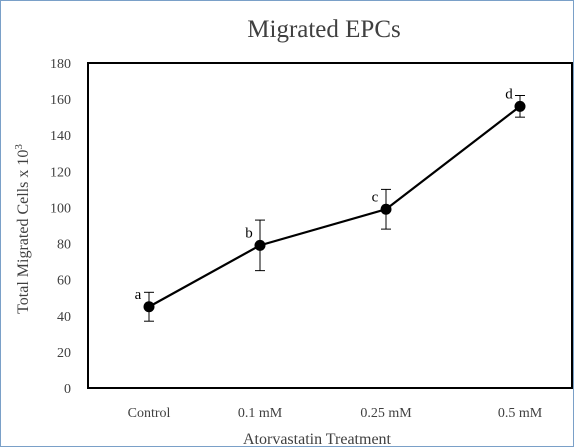  I want to click on y-tick-label: 120, so click(60, 172).